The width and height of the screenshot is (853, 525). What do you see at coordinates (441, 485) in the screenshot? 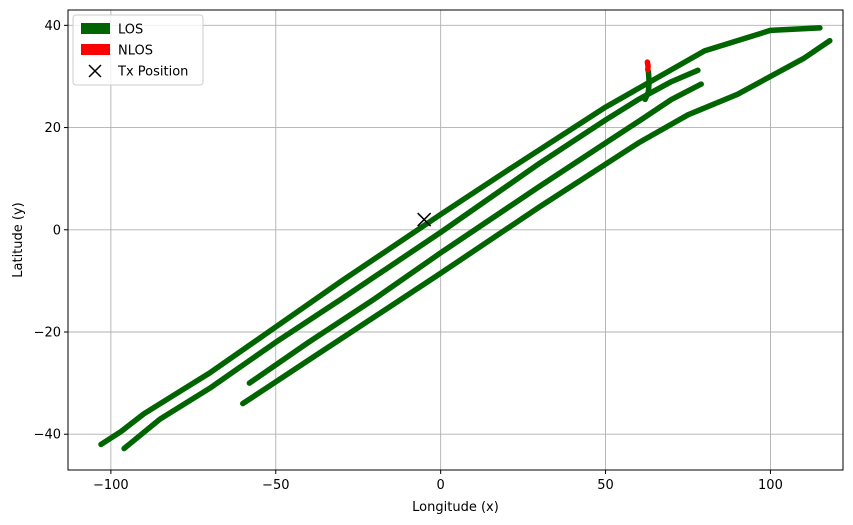
I see `x-tick-label: 0` at bounding box center [441, 485].